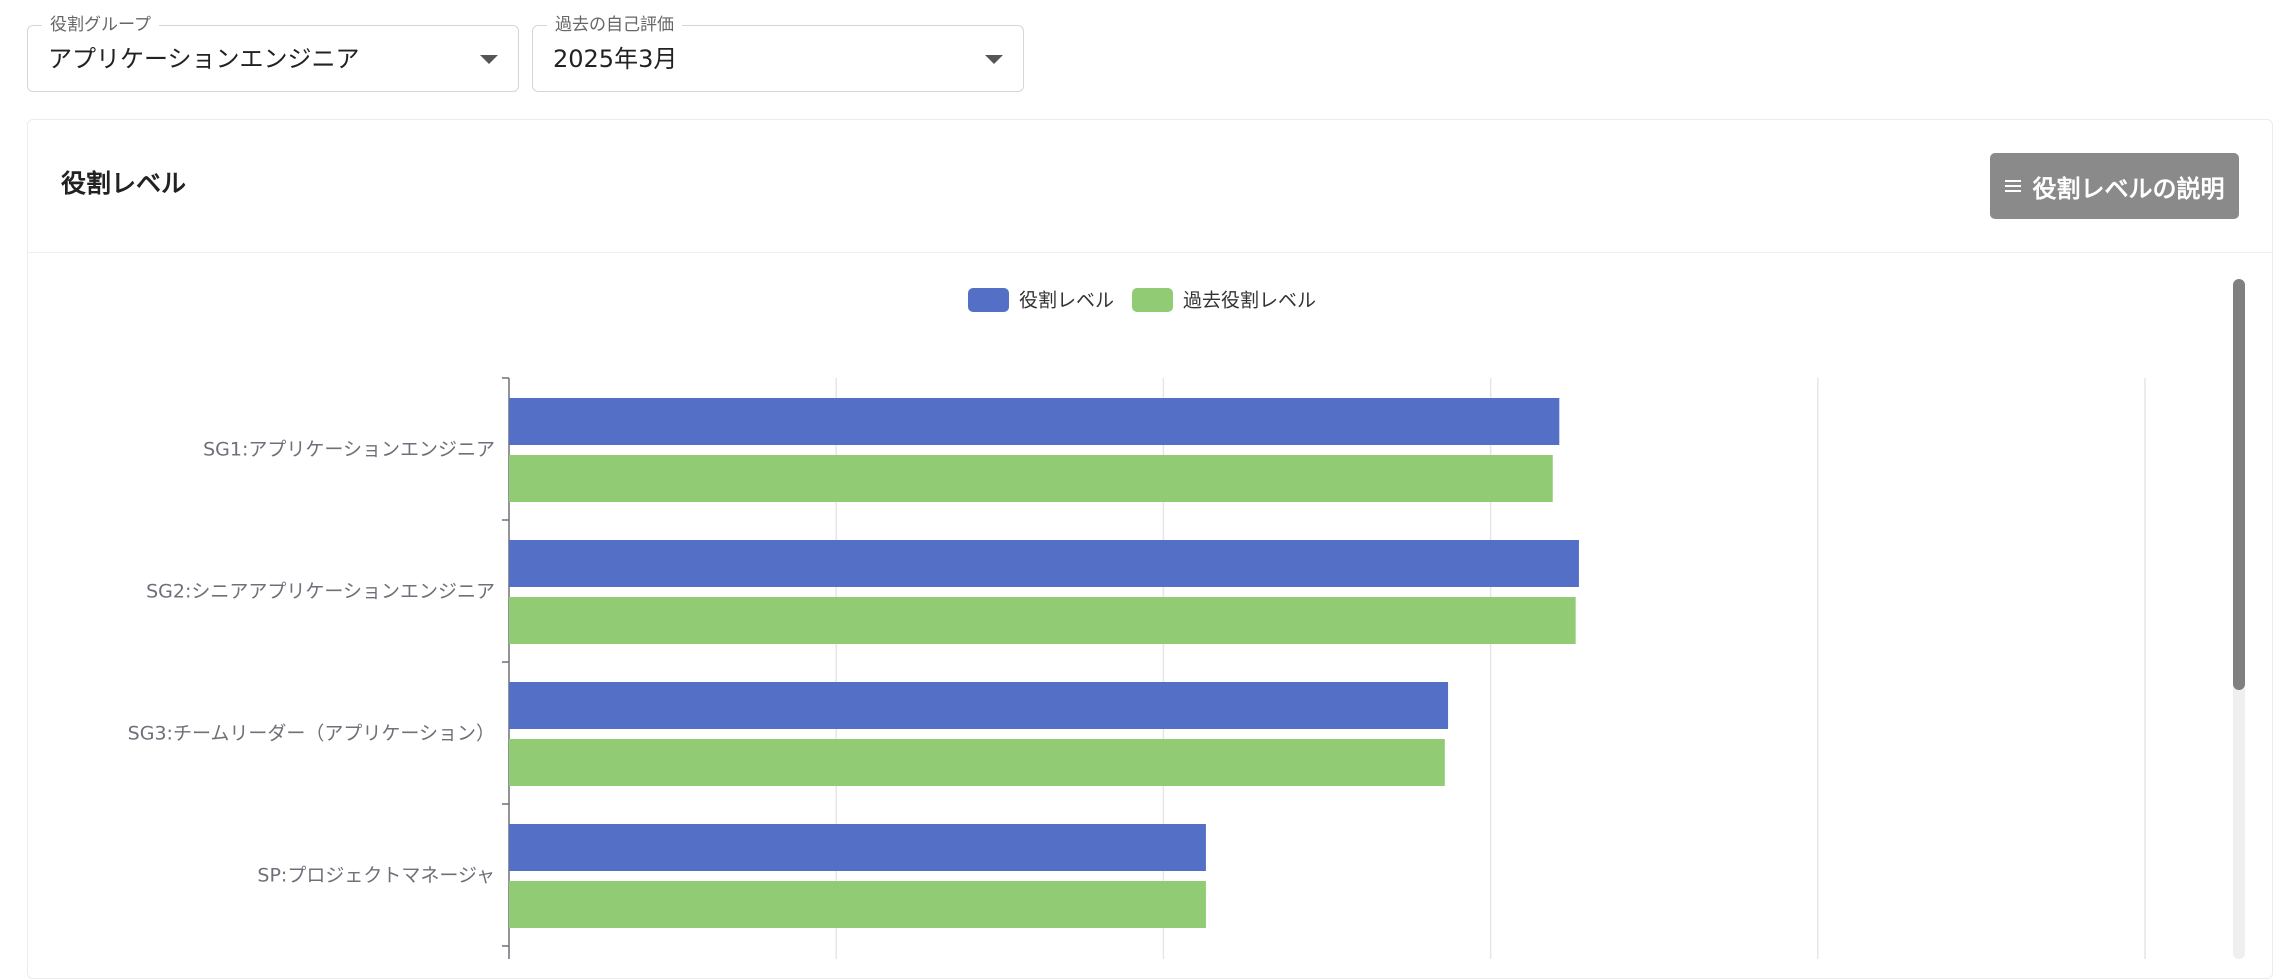  Describe the element at coordinates (100, 25) in the screenshot. I see `role-group-label: 役割グループ` at that location.